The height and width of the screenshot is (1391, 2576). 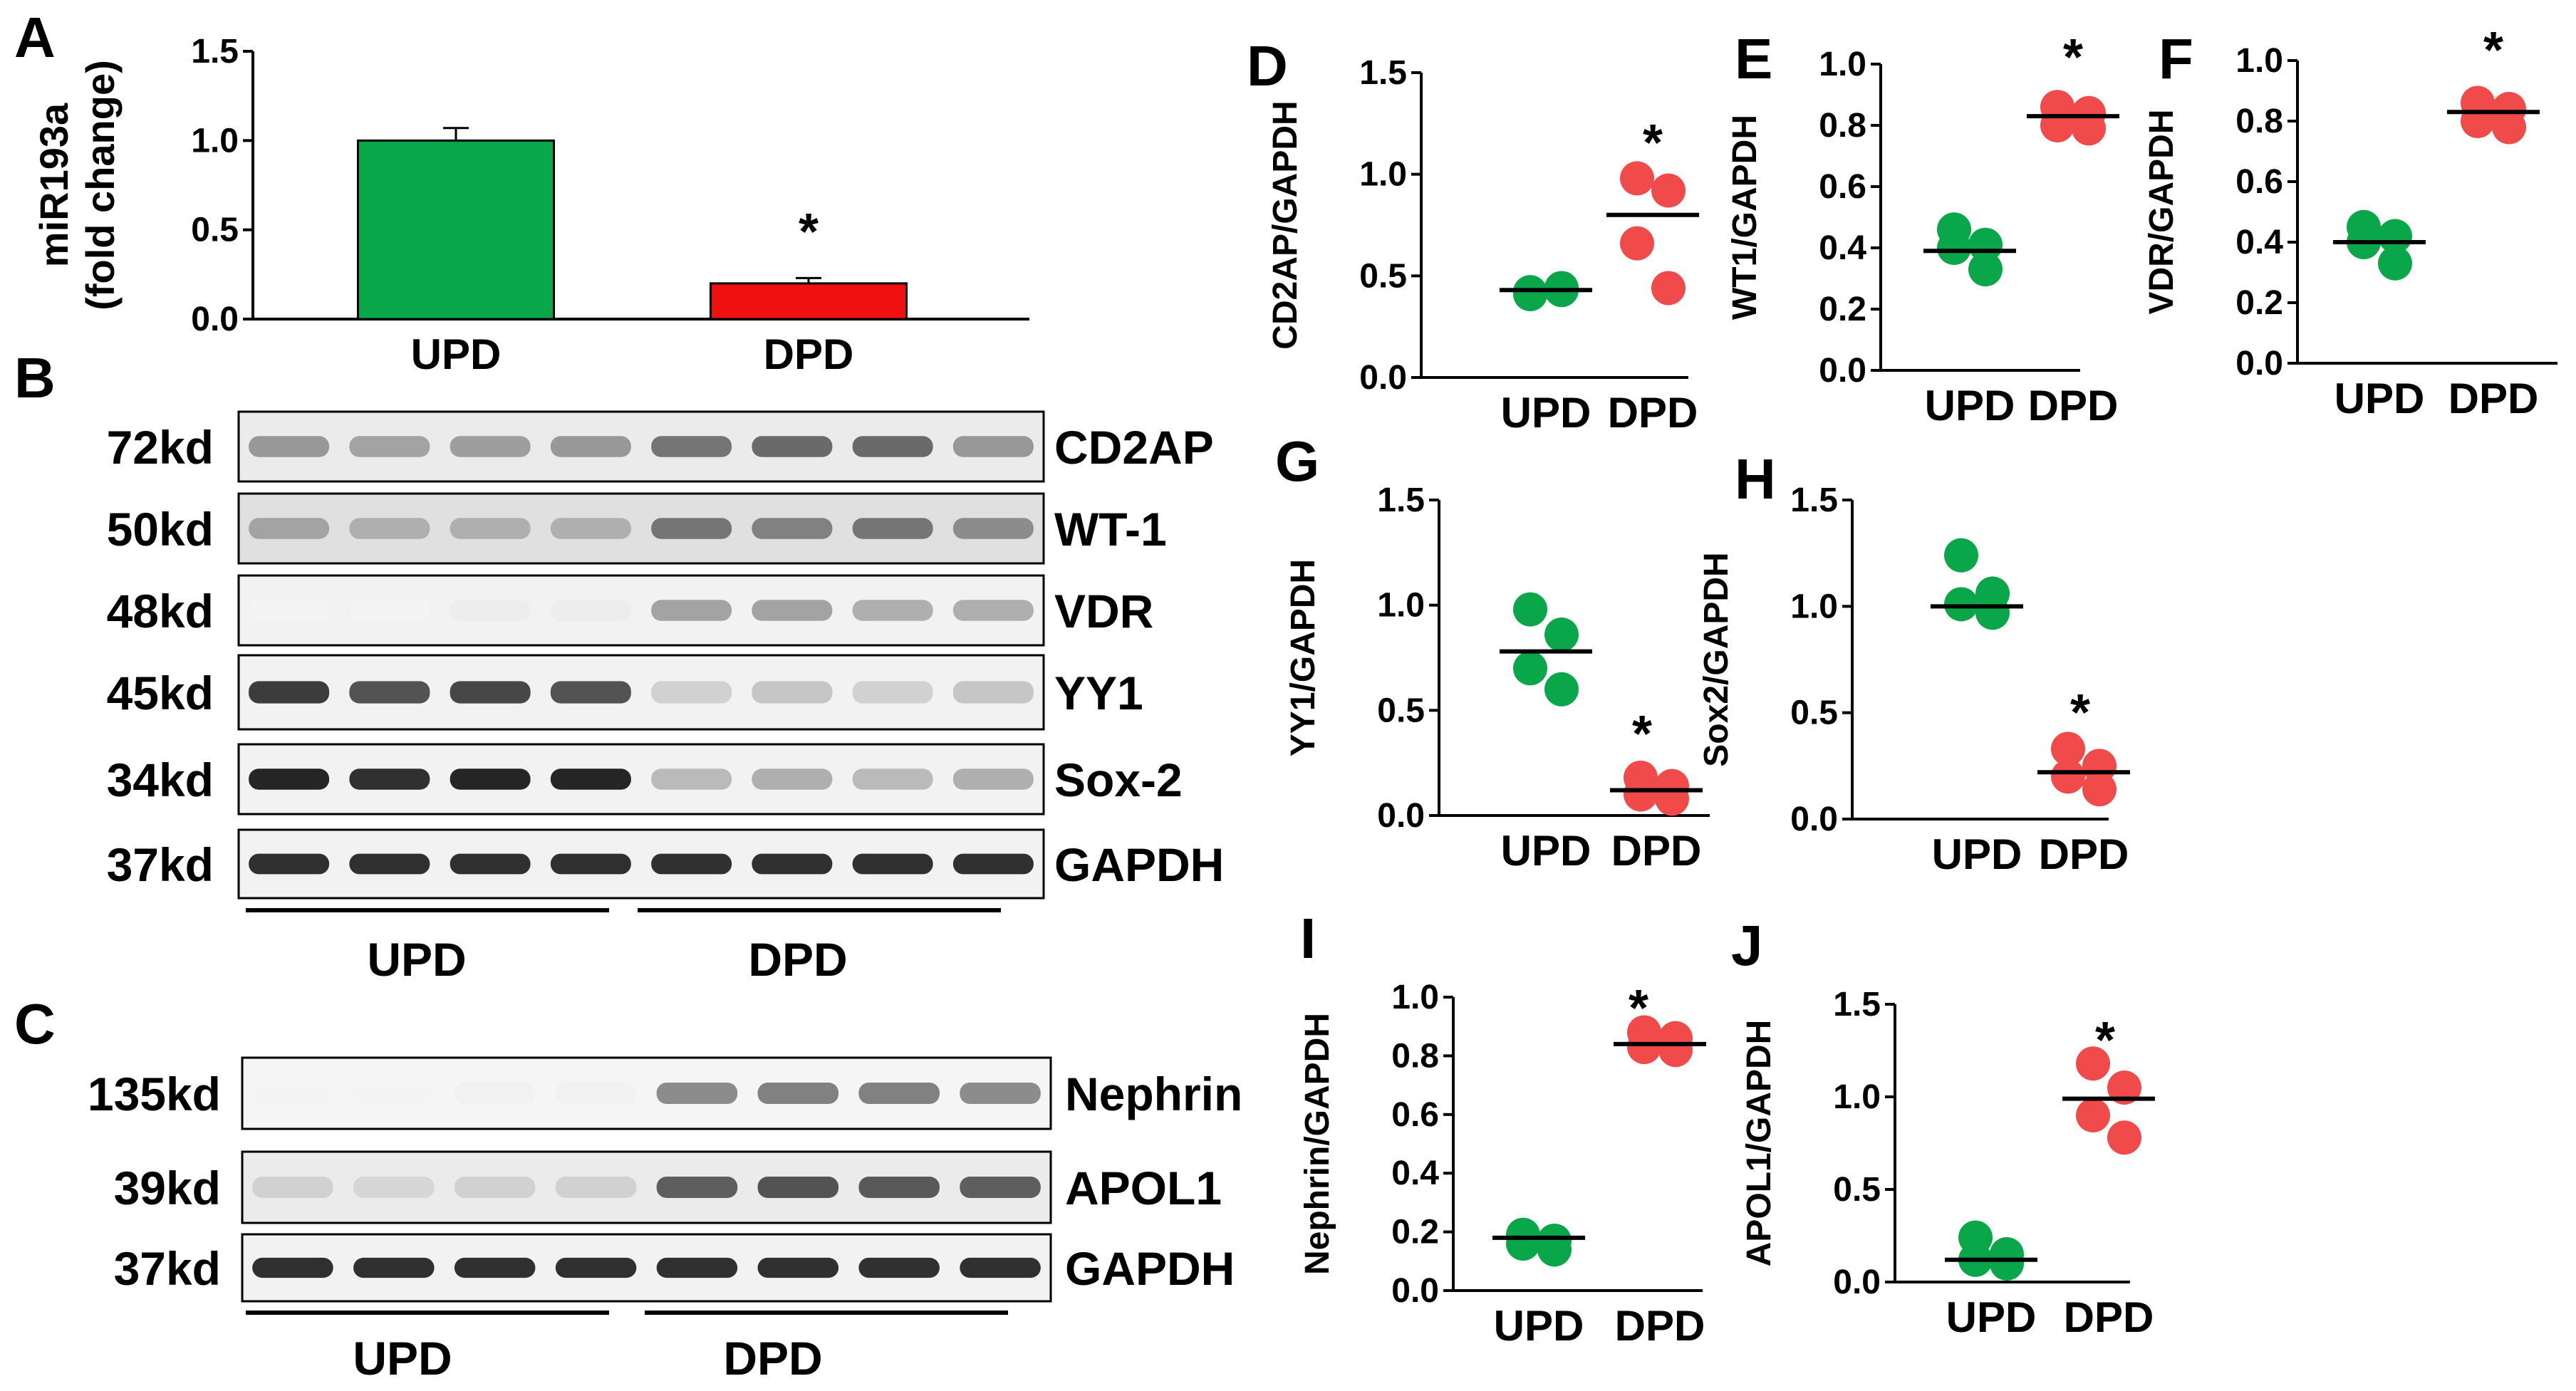 I want to click on y-tick-label-a: 0.0, so click(x=215, y=319).